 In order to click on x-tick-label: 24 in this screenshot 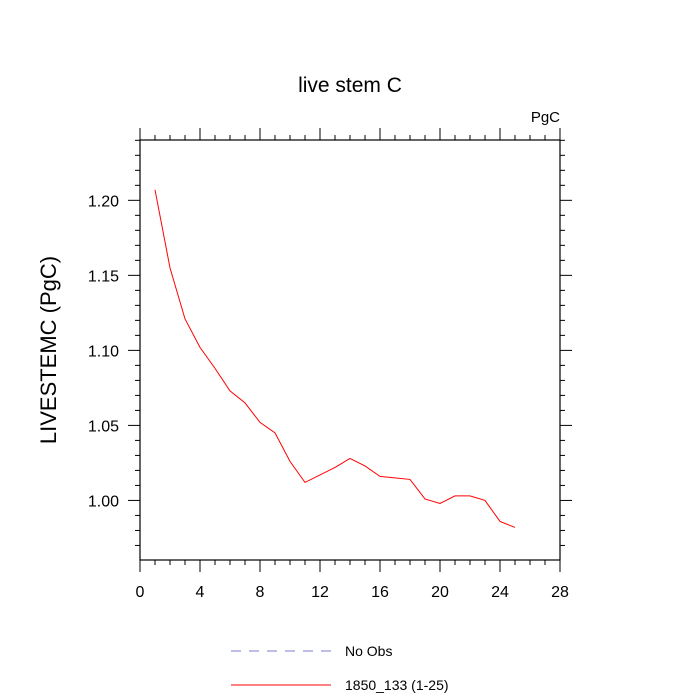, I will do `click(500, 592)`.